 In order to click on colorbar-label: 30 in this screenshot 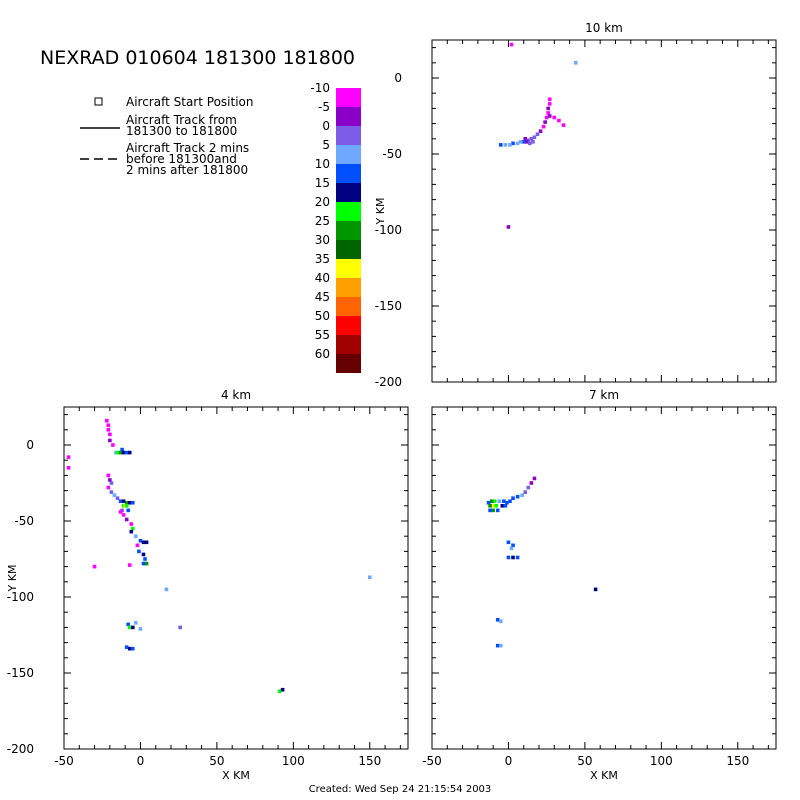, I will do `click(322, 240)`.